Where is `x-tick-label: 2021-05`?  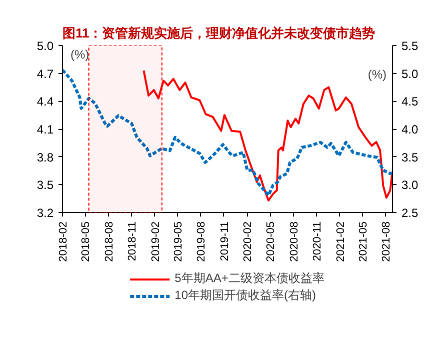 x-tick-label: 2021-05 is located at coordinates (363, 241).